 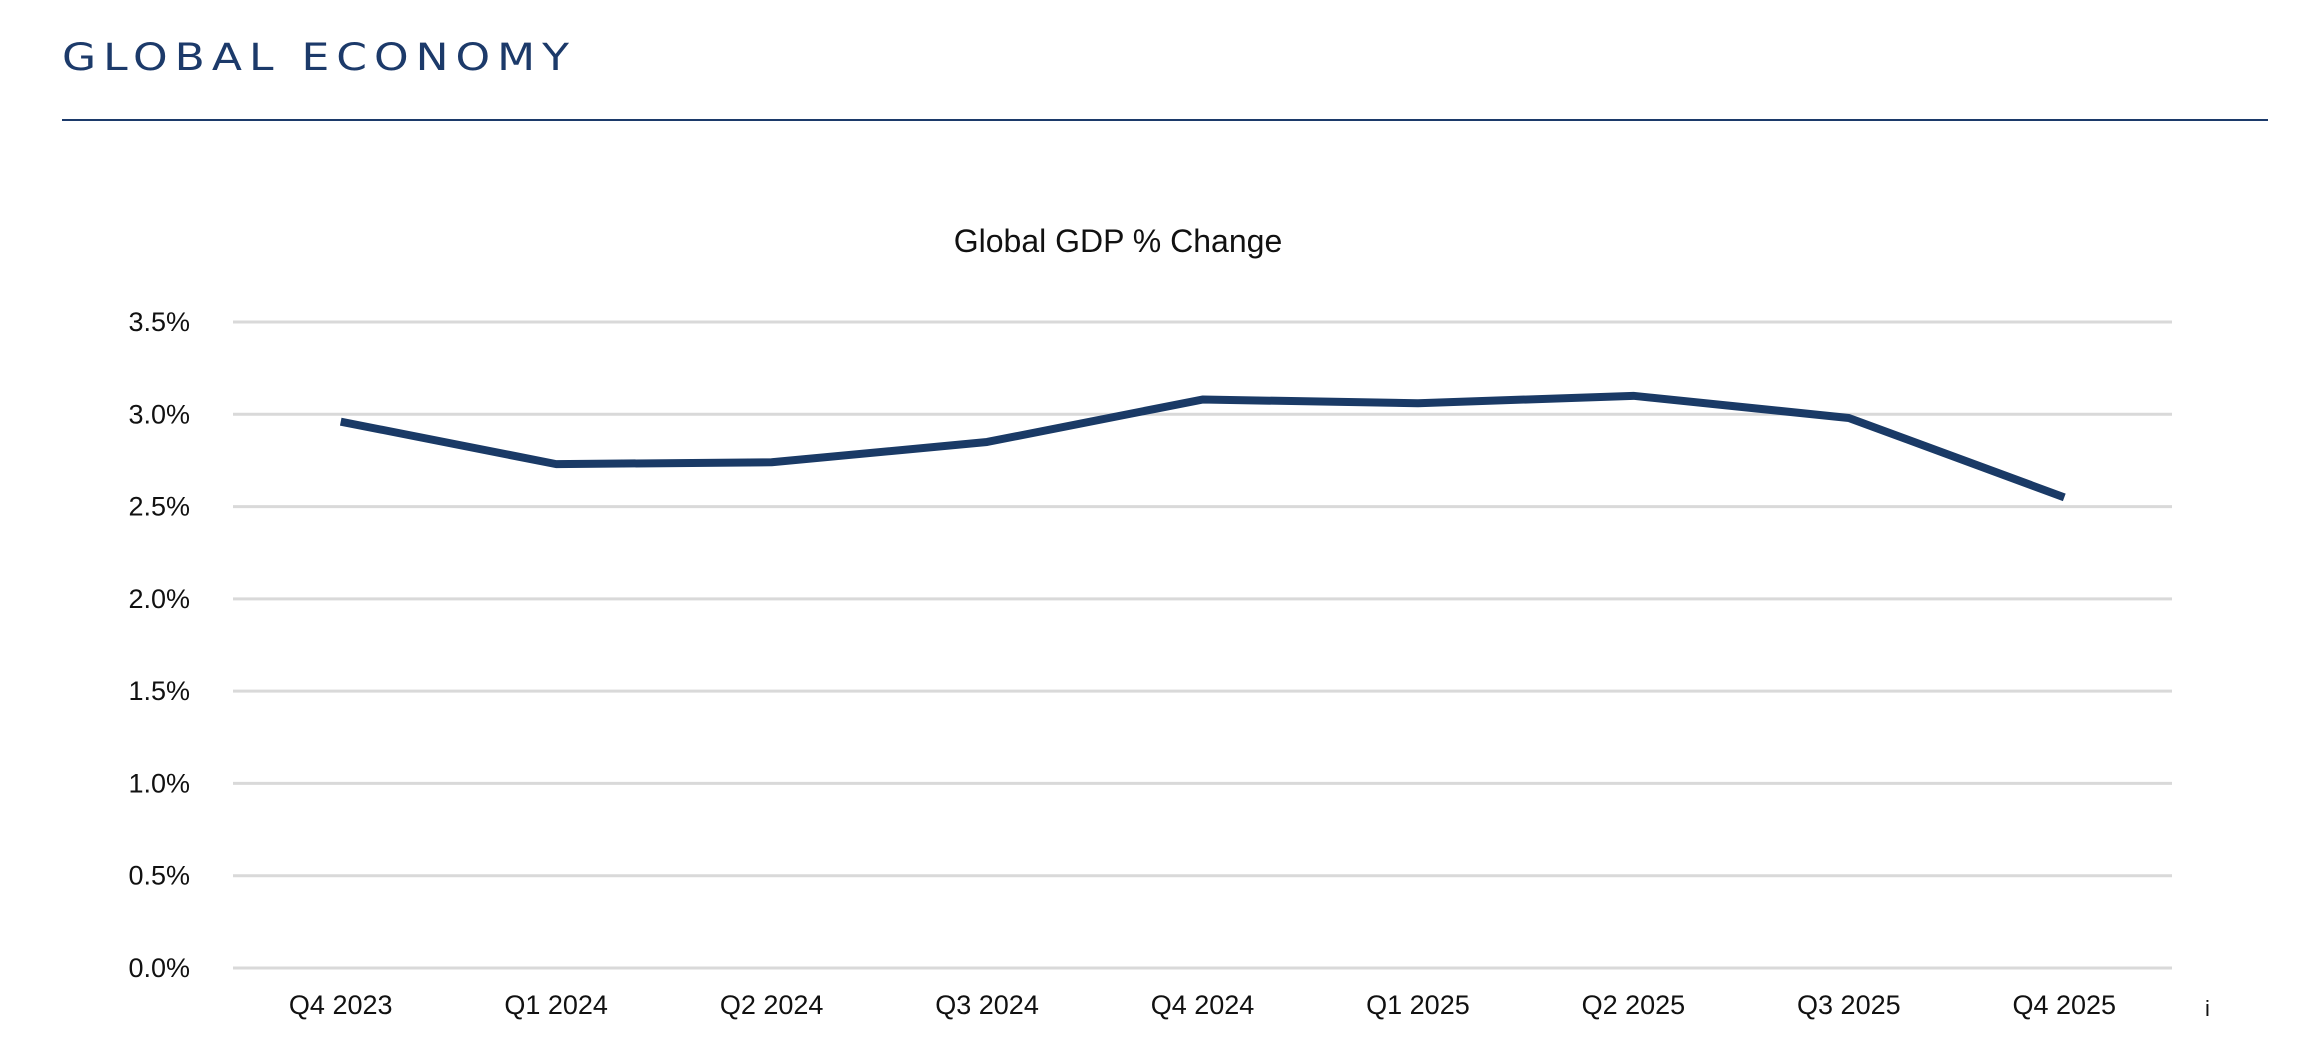 What do you see at coordinates (341, 1005) in the screenshot?
I see `x-tick-label: Q4 2023` at bounding box center [341, 1005].